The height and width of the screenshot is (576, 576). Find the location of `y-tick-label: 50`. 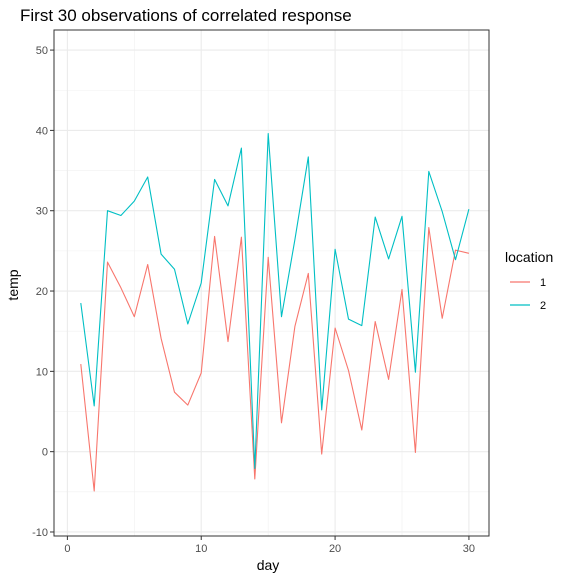

y-tick-label: 50 is located at coordinates (42, 51).